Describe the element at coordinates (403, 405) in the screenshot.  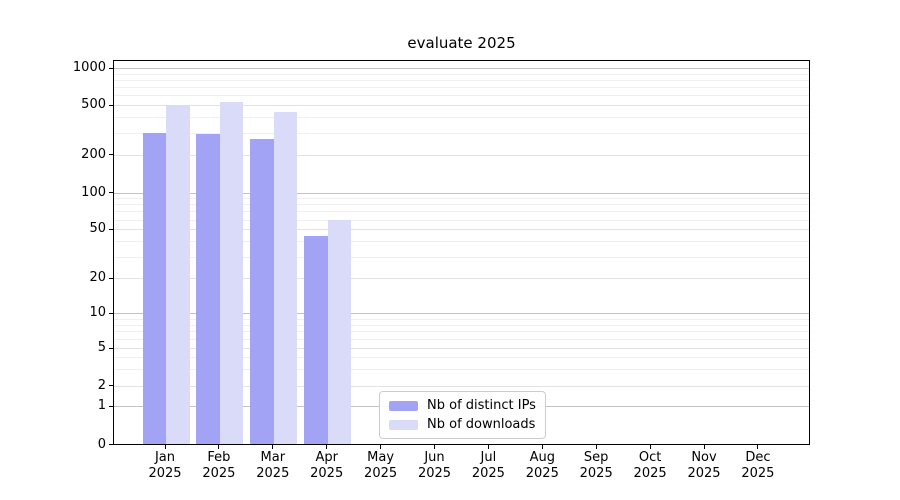
I see `legend-swatch-distinct-ips` at that location.